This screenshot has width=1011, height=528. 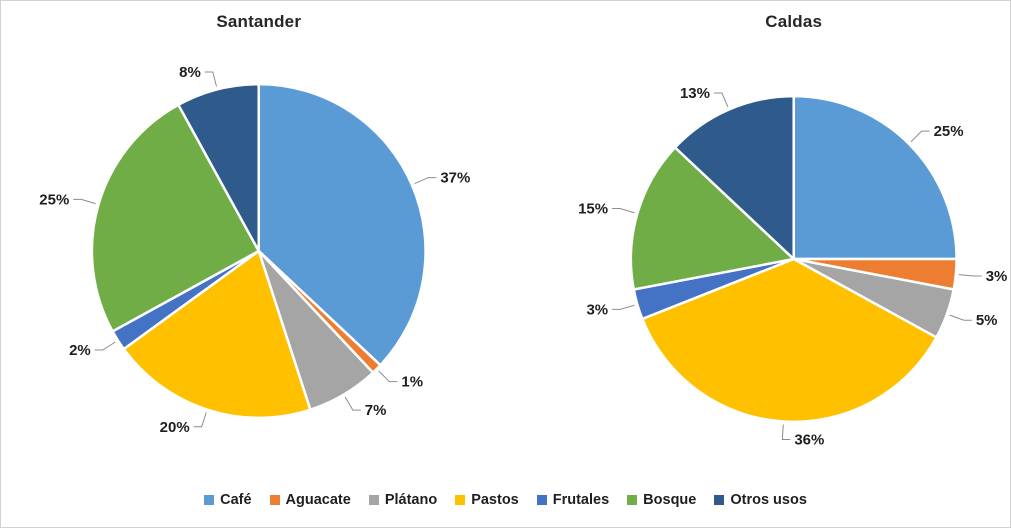 What do you see at coordinates (495, 500) in the screenshot?
I see `legend-label: Pastos` at bounding box center [495, 500].